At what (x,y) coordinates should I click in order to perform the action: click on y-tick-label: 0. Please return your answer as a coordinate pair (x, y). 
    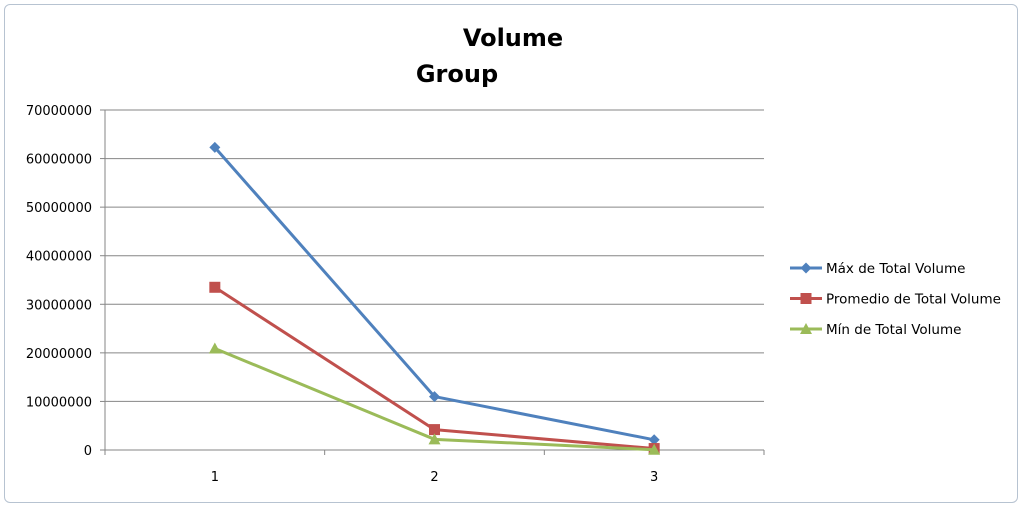
    Looking at the image, I should click on (88, 451).